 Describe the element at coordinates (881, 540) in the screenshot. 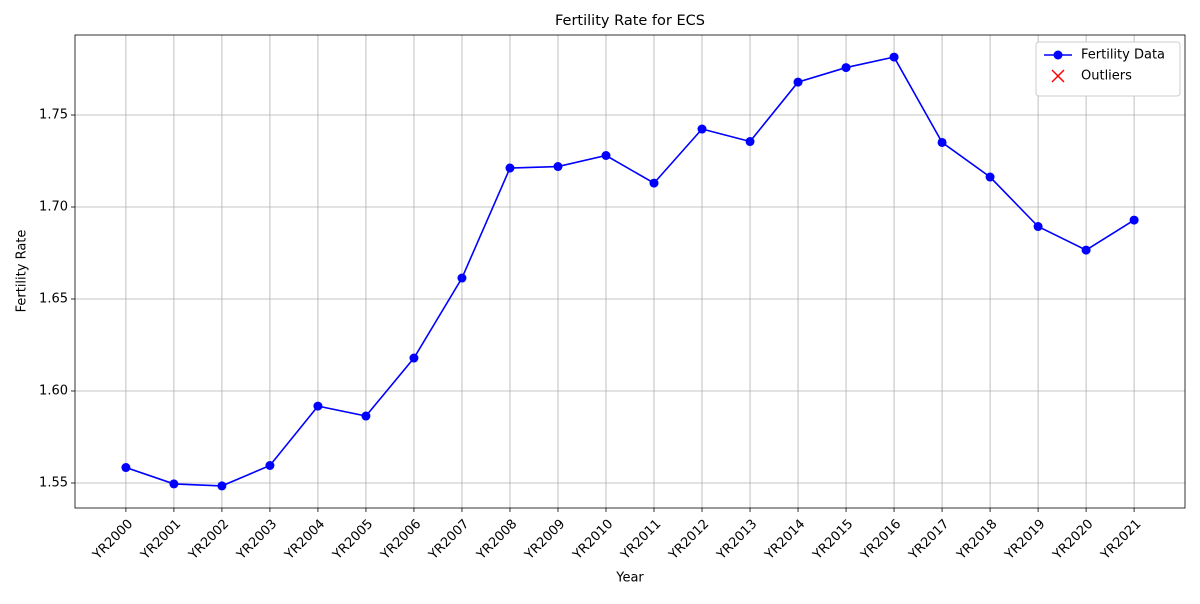

I see `x-tick-label: YR2016` at that location.